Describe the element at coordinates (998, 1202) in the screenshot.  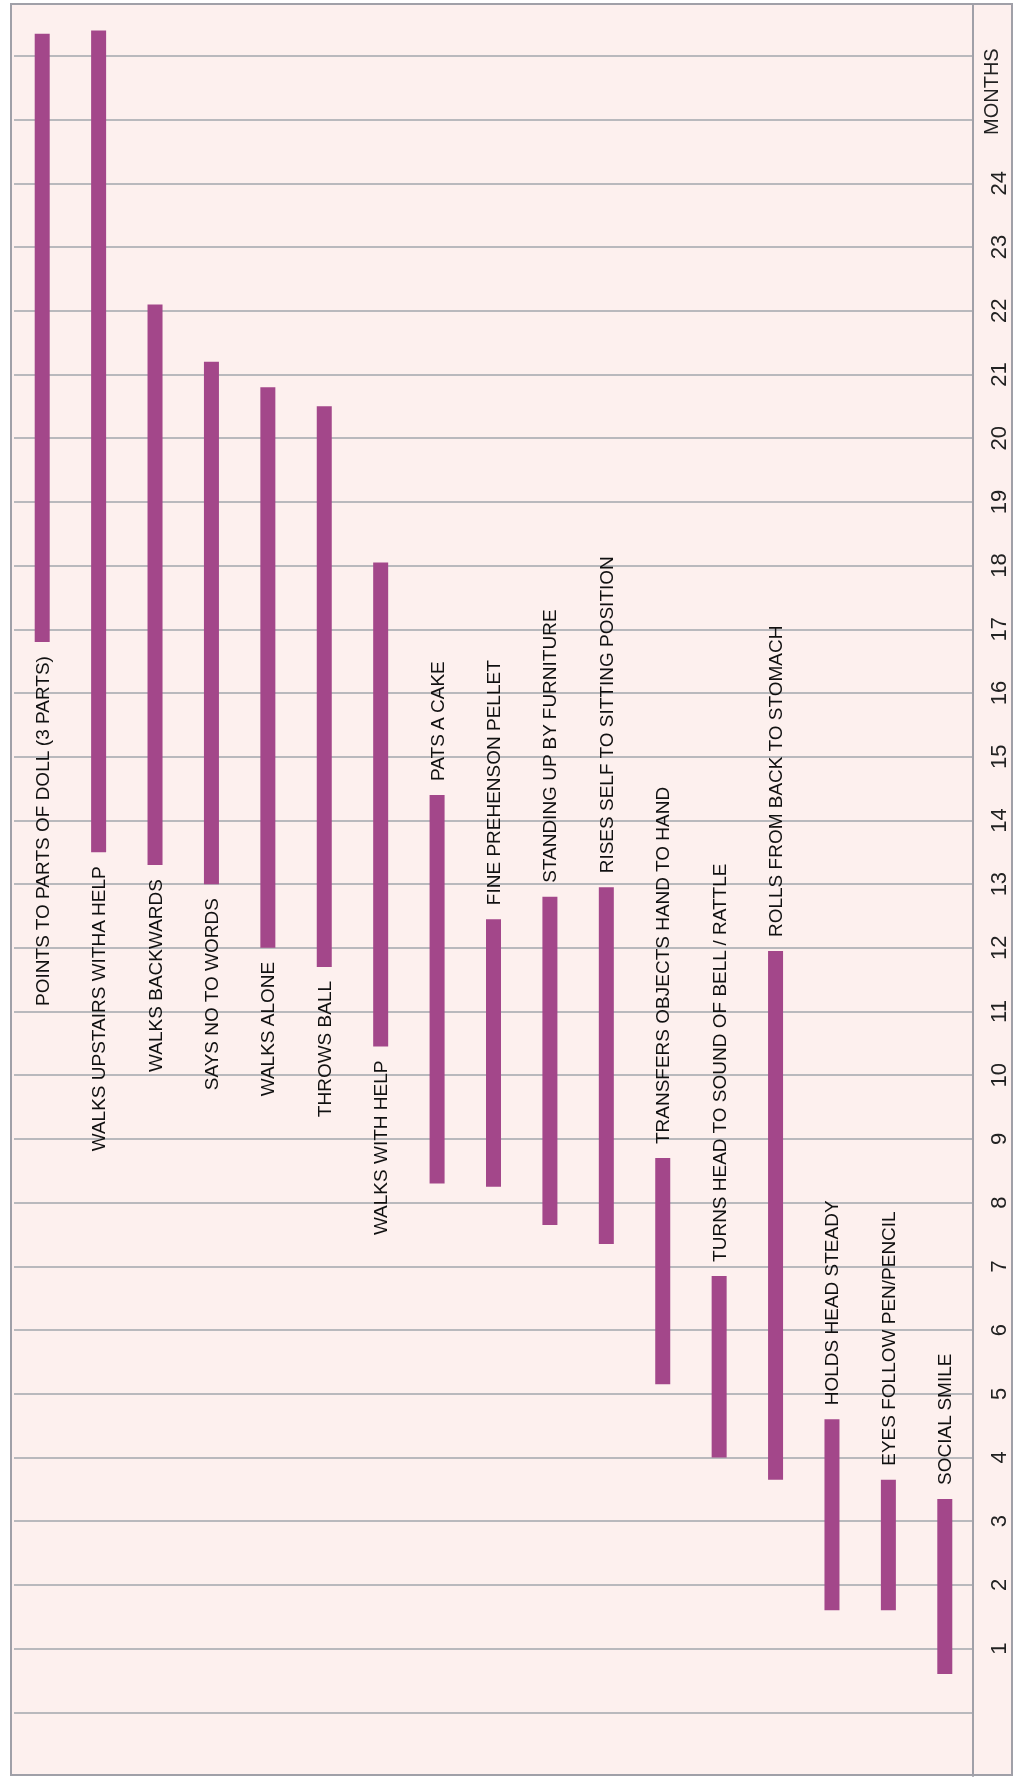
I see `y-tick-label: 8` at that location.